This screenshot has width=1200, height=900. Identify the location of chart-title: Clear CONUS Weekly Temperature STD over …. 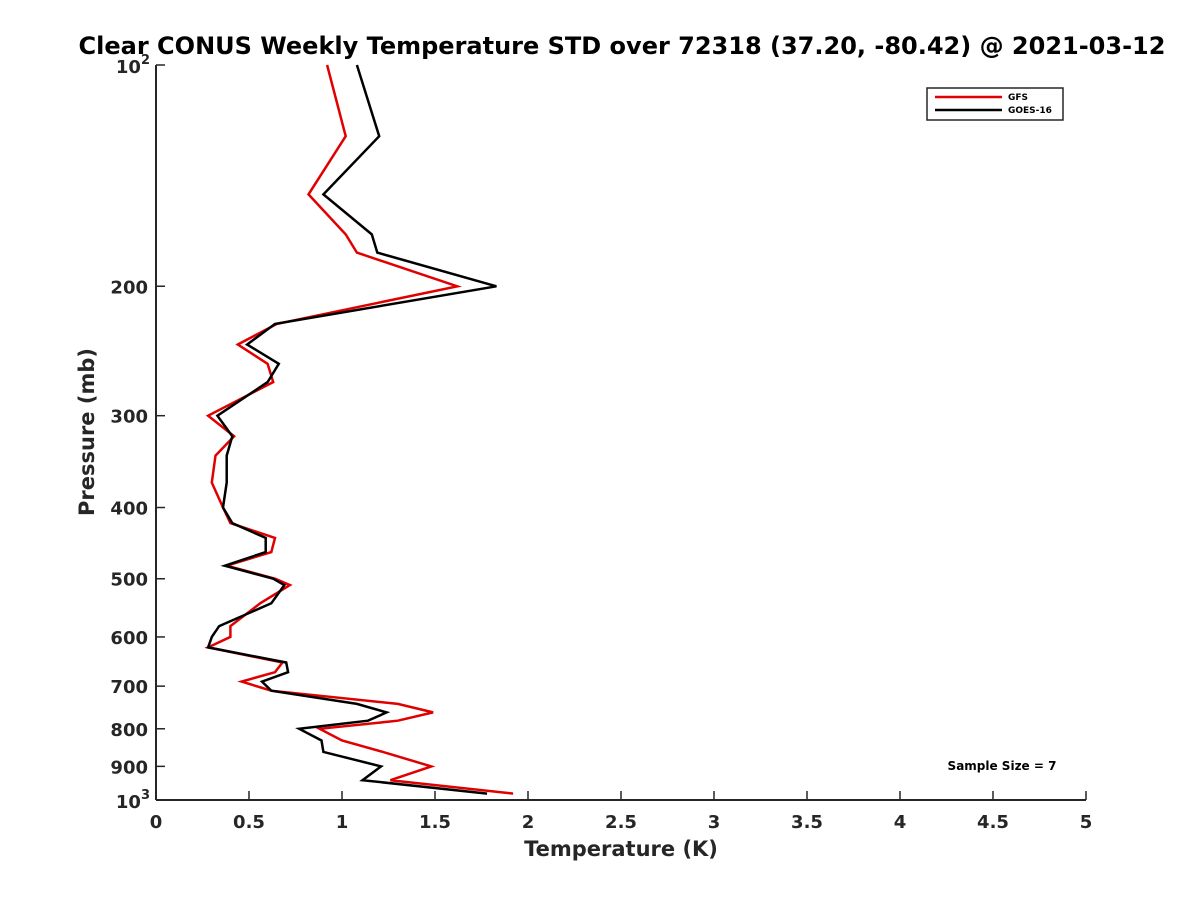
(622, 46).